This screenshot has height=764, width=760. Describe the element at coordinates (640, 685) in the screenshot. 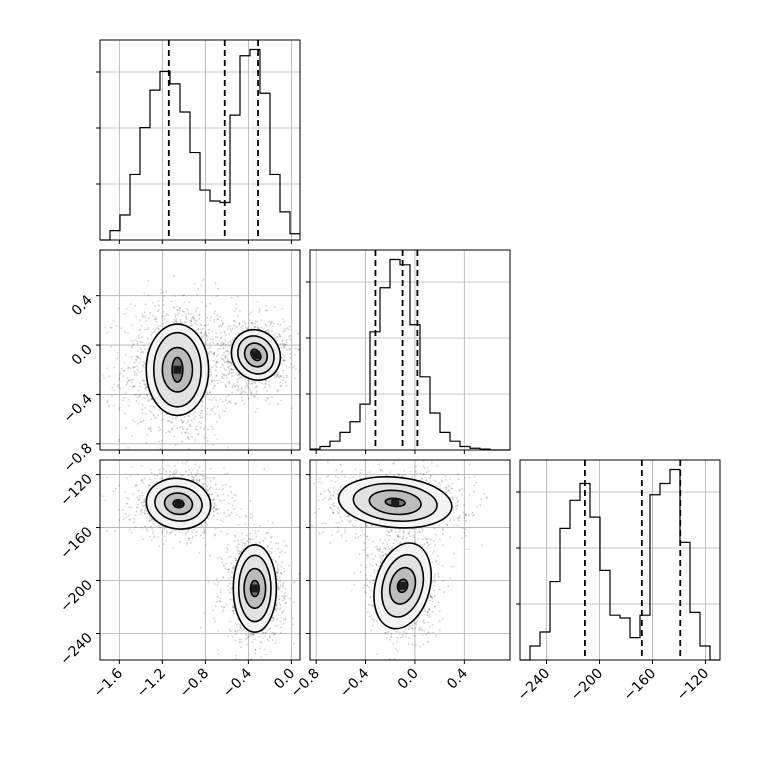

I see `x-tick-label: −160` at that location.